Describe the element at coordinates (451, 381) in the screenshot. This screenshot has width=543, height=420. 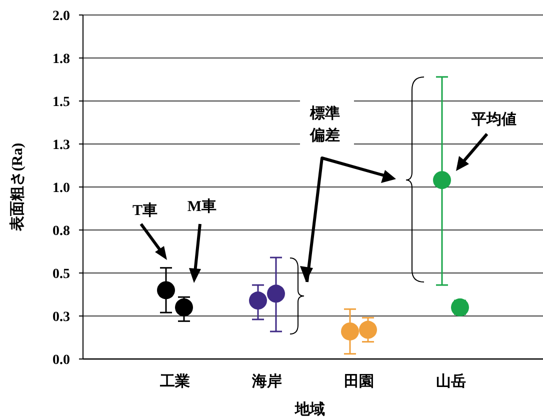
I see `x-tick-label: 山岳` at that location.